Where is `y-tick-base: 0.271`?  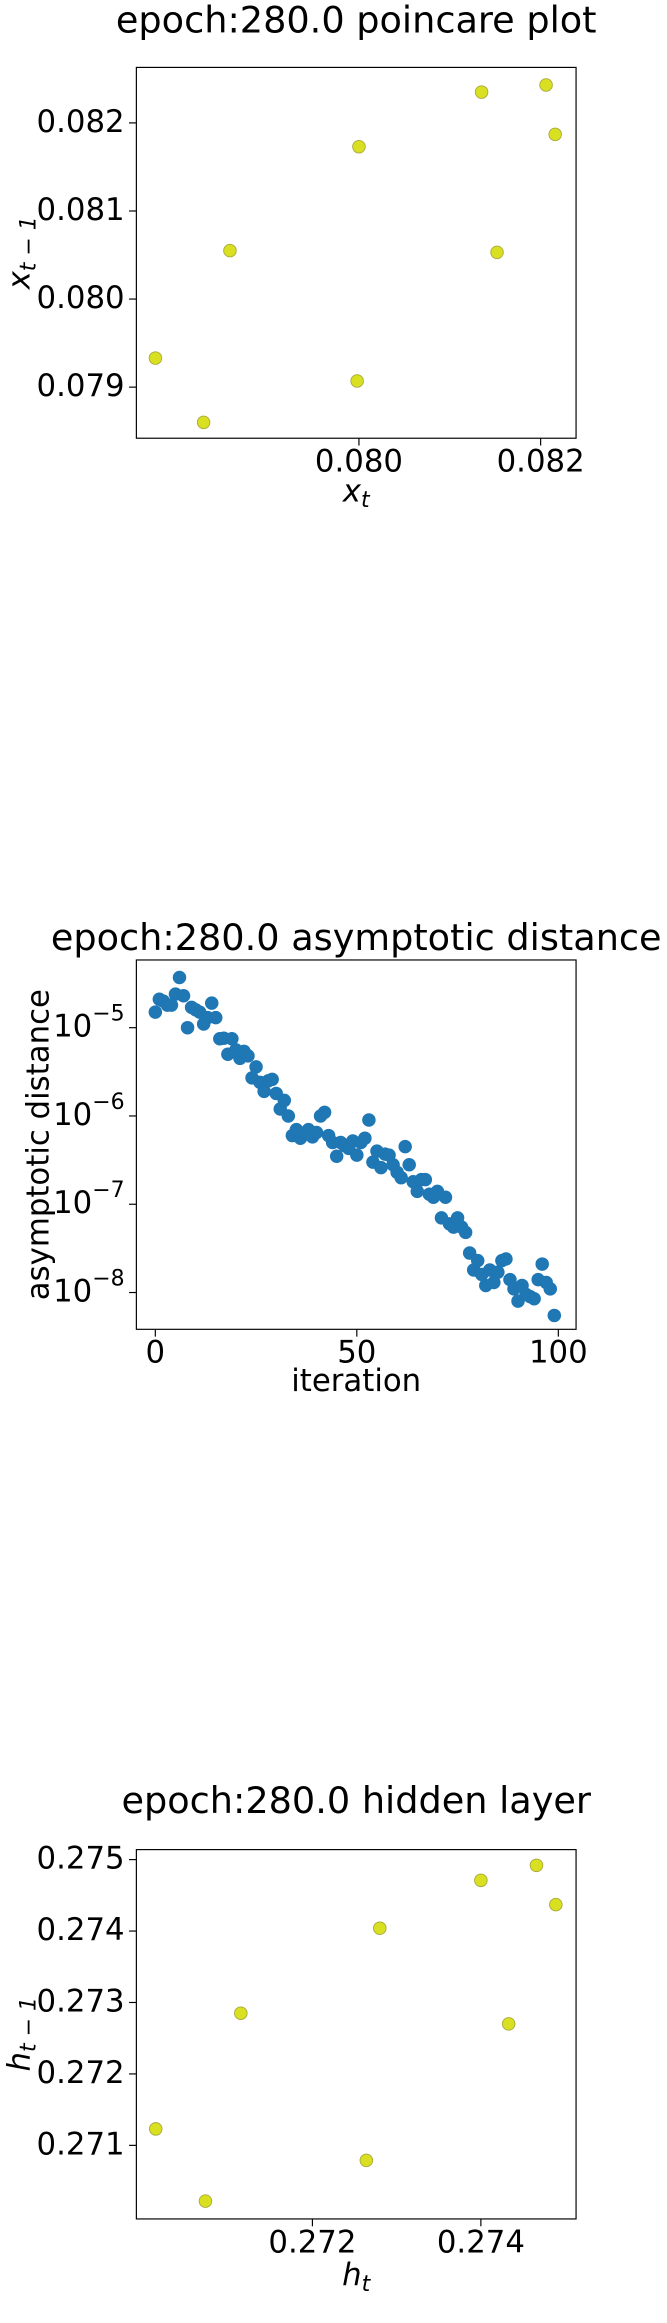 y-tick-base: 0.271 is located at coordinates (81, 2144).